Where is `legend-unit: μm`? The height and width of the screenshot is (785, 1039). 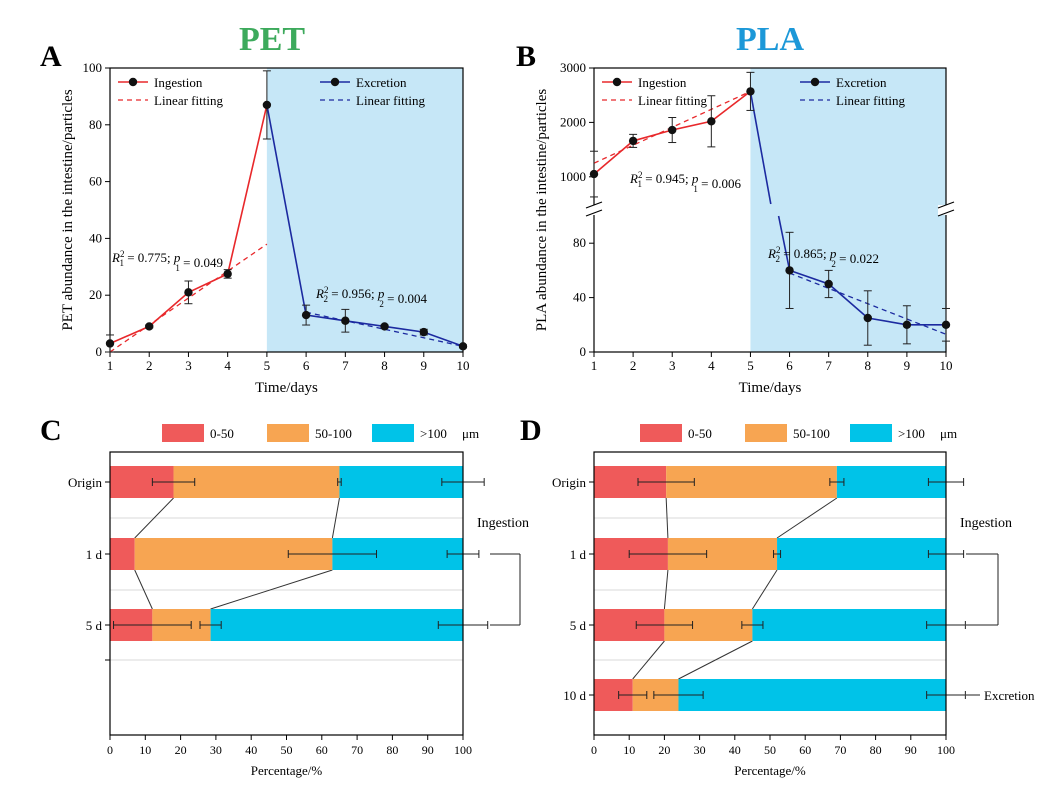 legend-unit: μm is located at coordinates (948, 433).